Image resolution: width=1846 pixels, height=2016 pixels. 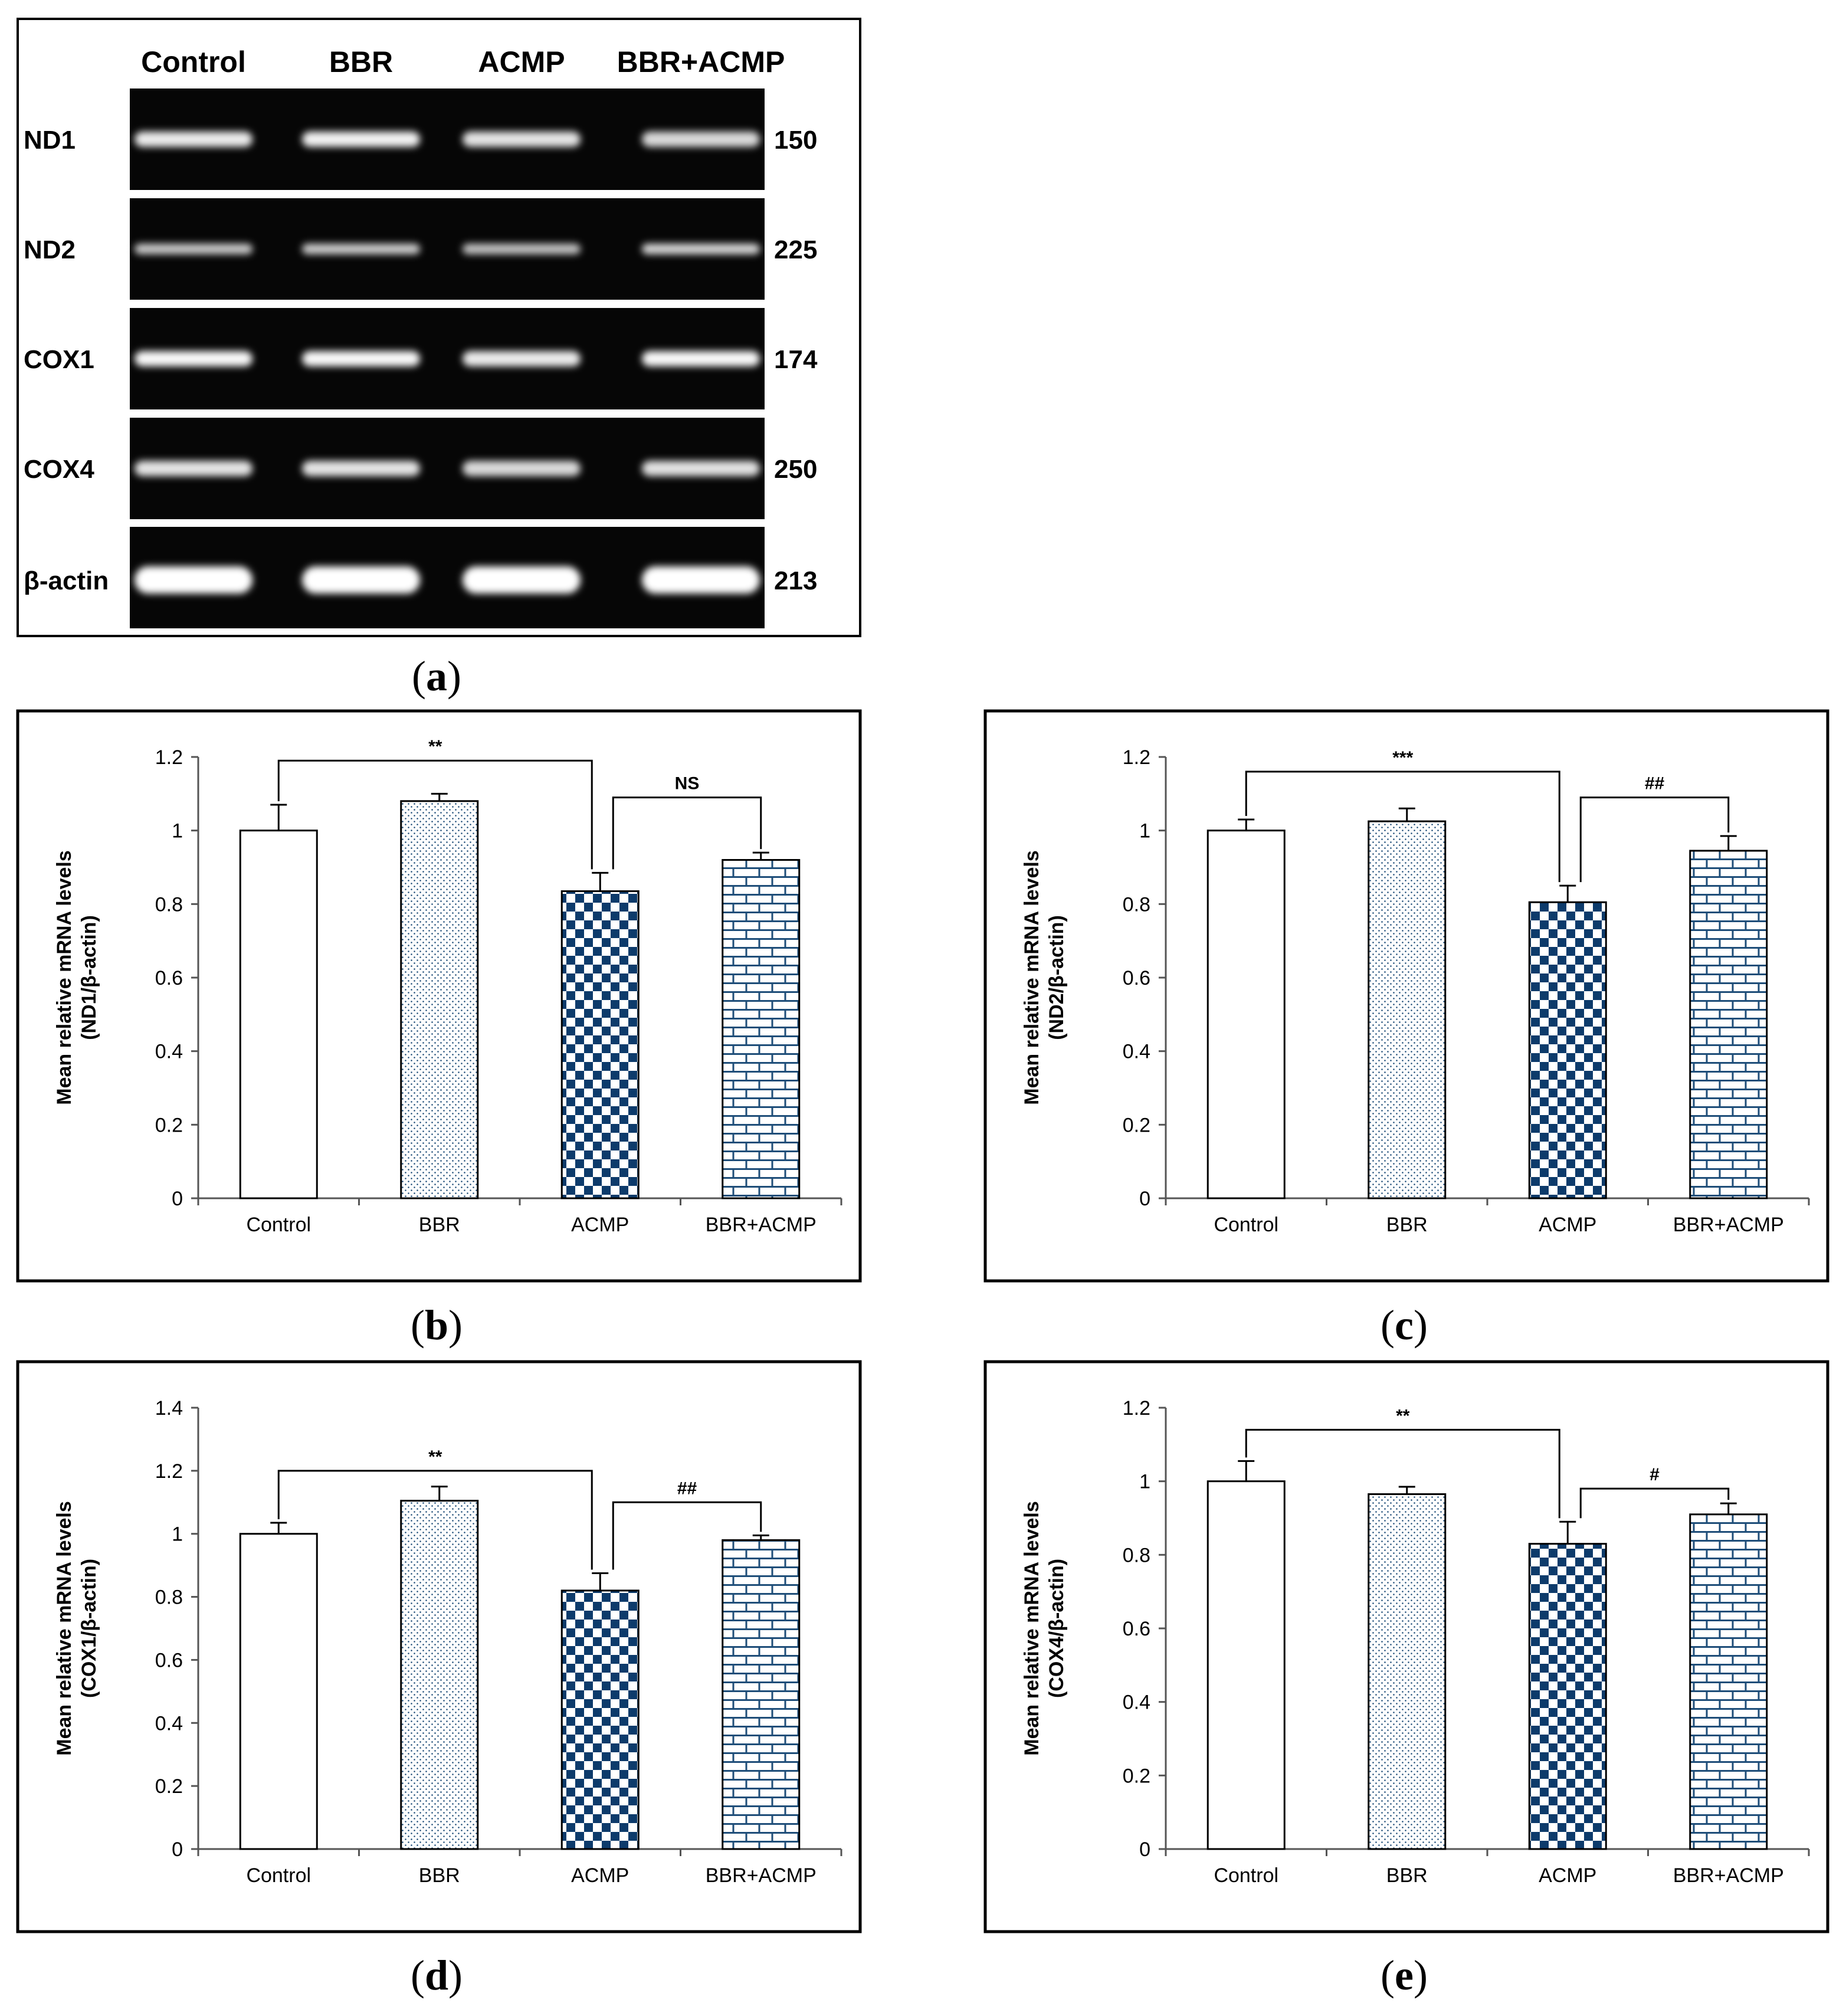 What do you see at coordinates (278, 1875) in the screenshot?
I see `x-category-label: Control` at bounding box center [278, 1875].